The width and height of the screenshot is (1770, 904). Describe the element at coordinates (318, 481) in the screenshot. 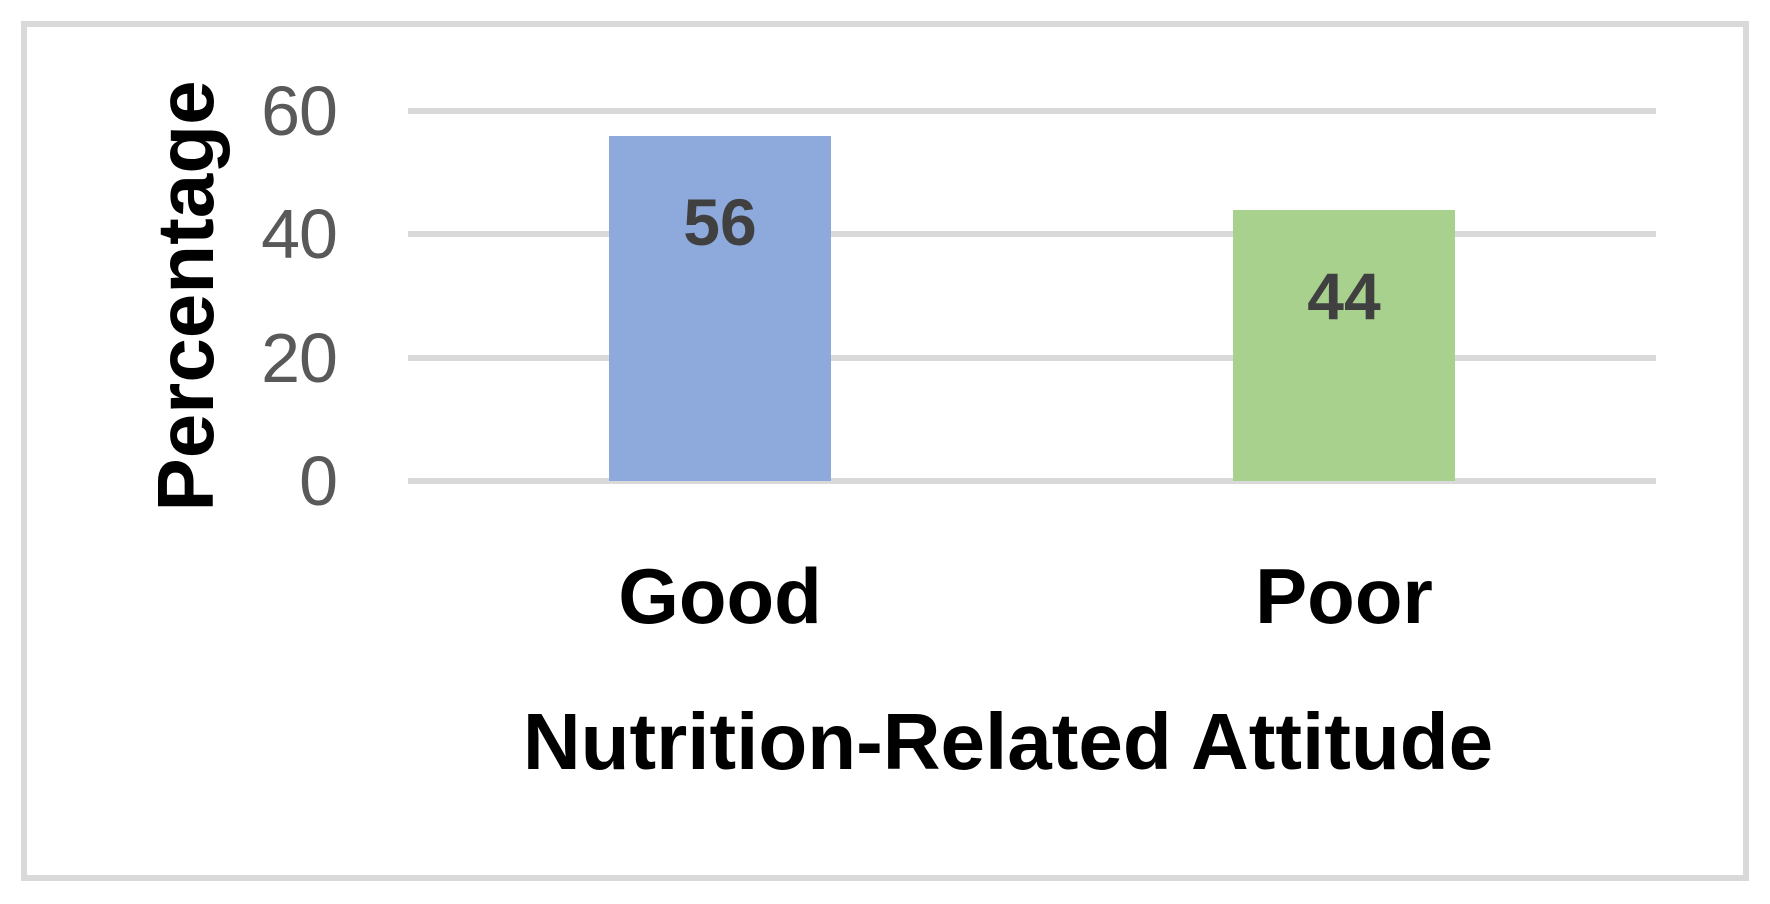

I see `y-tick-label-0: 0` at that location.